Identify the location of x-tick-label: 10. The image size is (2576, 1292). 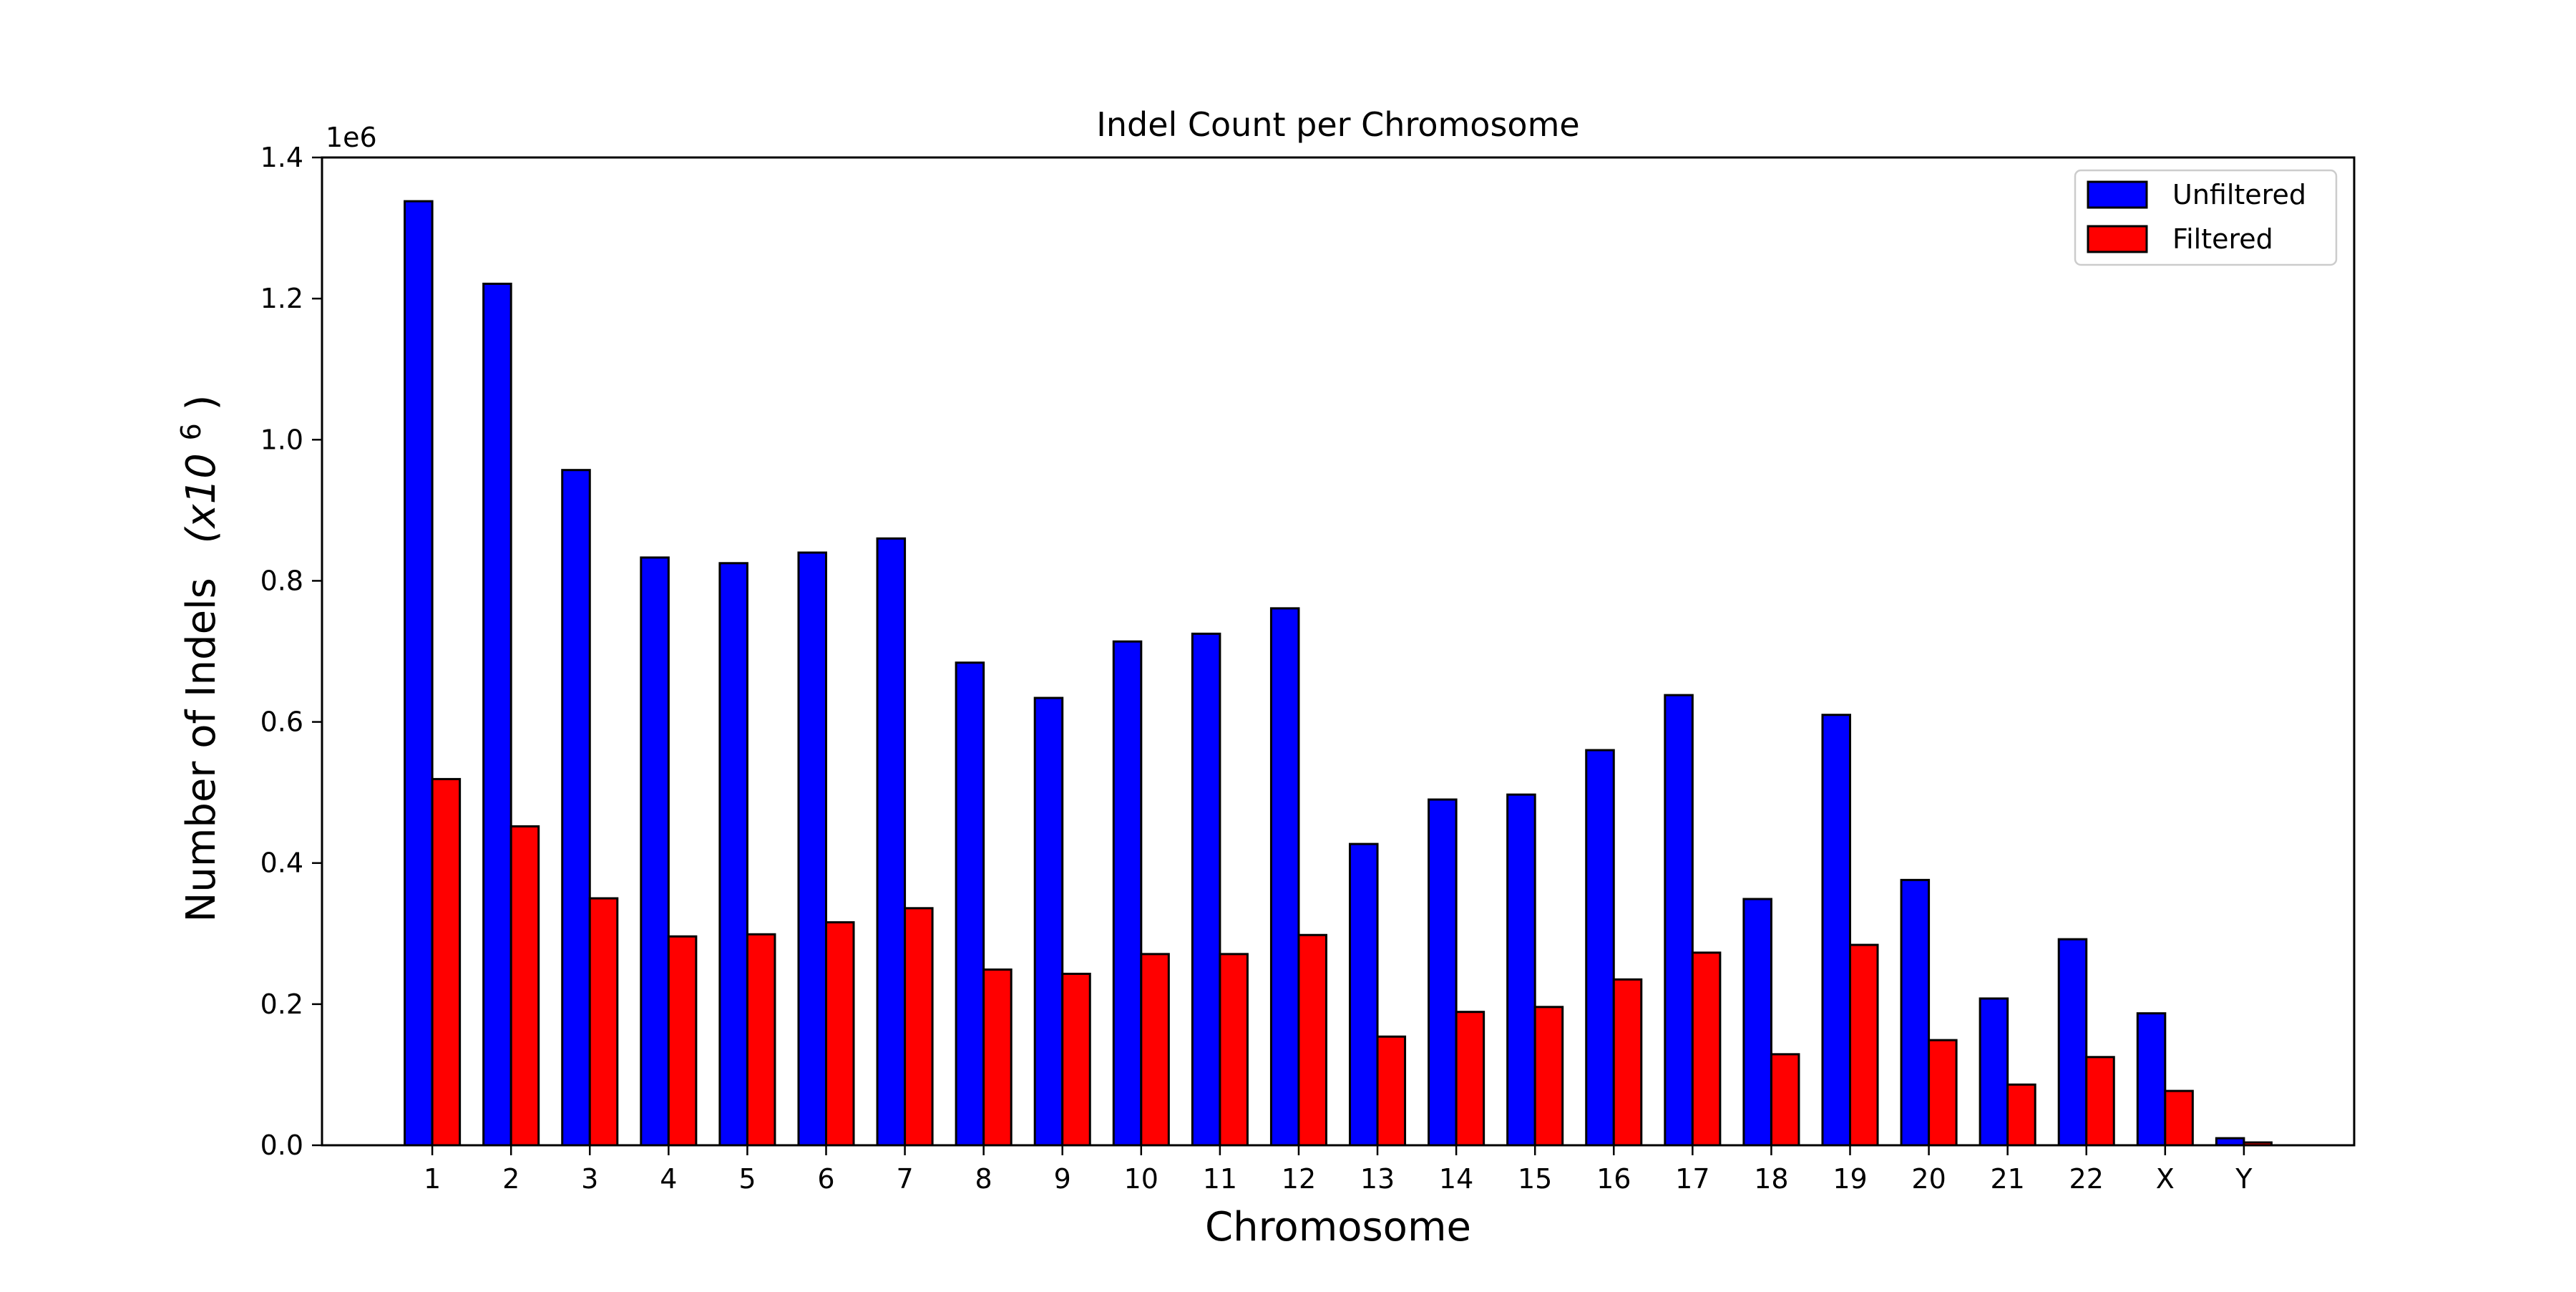
(1141, 1179).